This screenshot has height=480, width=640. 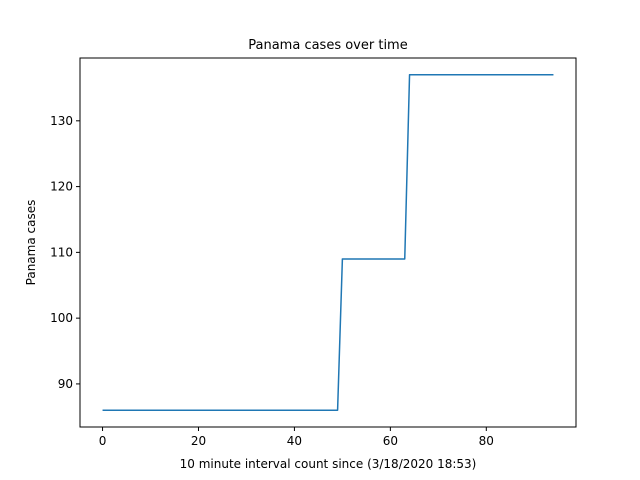 I want to click on x-tick-label: 0, so click(x=103, y=441).